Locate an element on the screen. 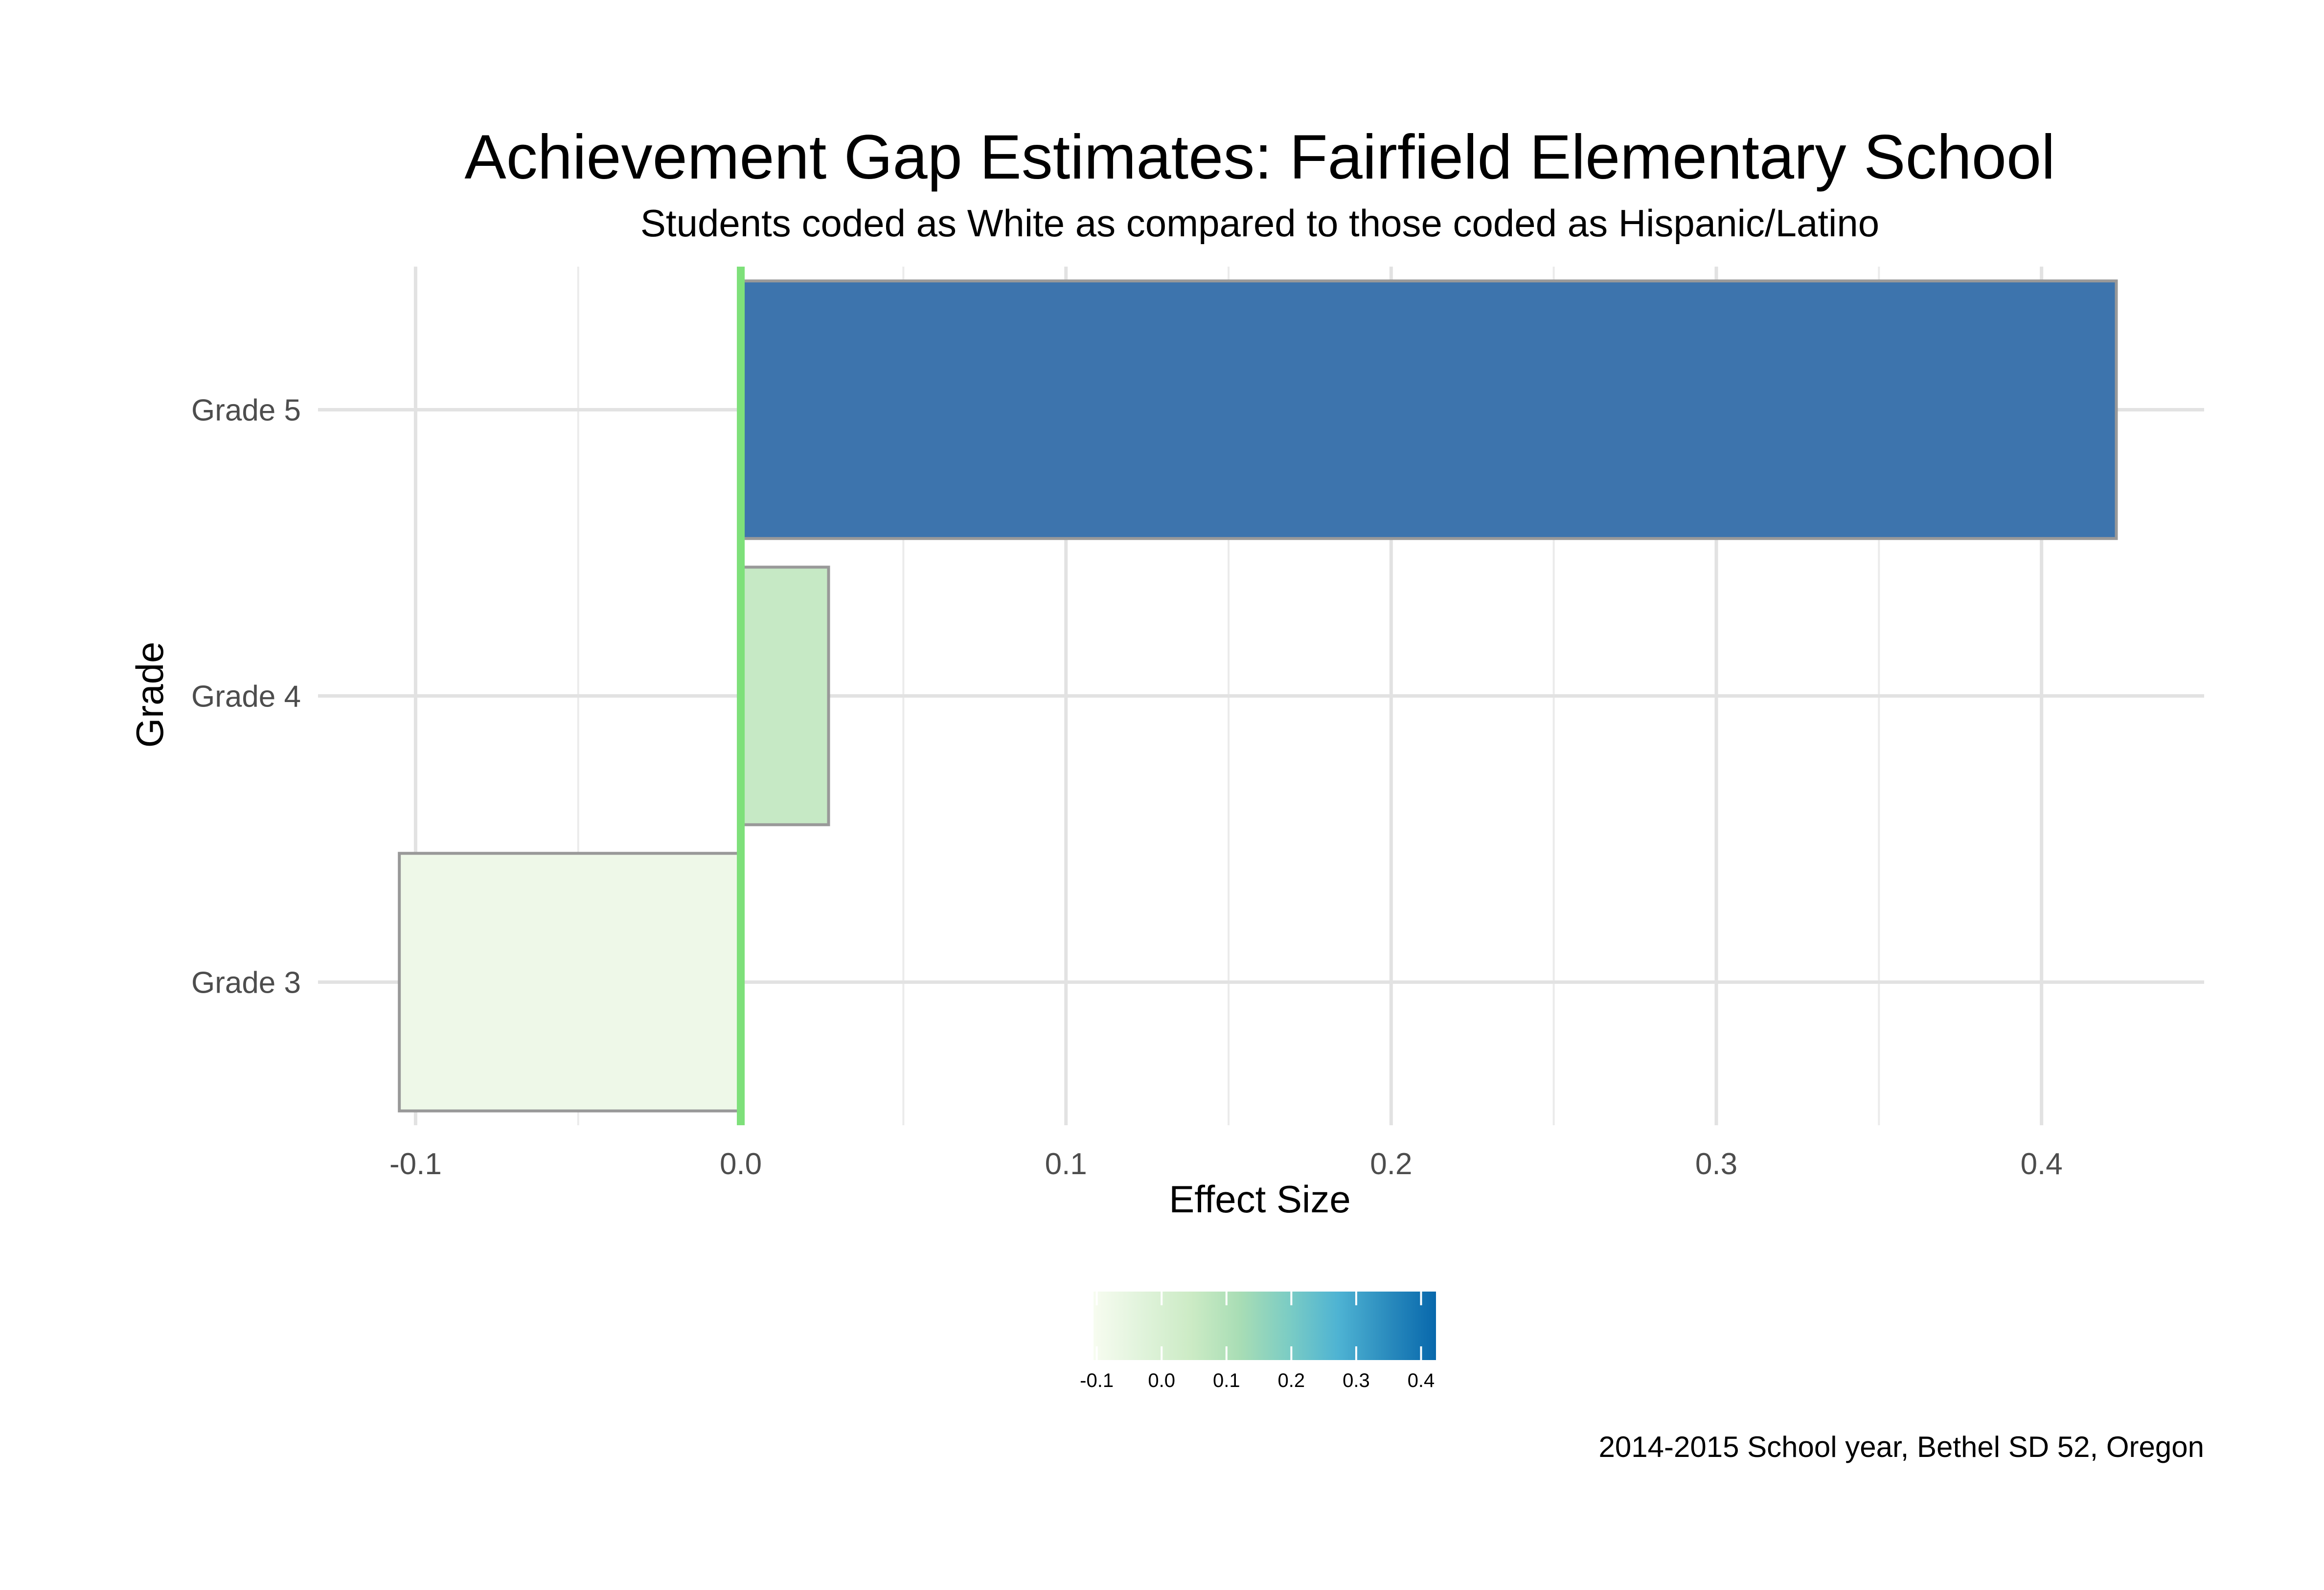  colorbar-gradient is located at coordinates (1265, 1326).